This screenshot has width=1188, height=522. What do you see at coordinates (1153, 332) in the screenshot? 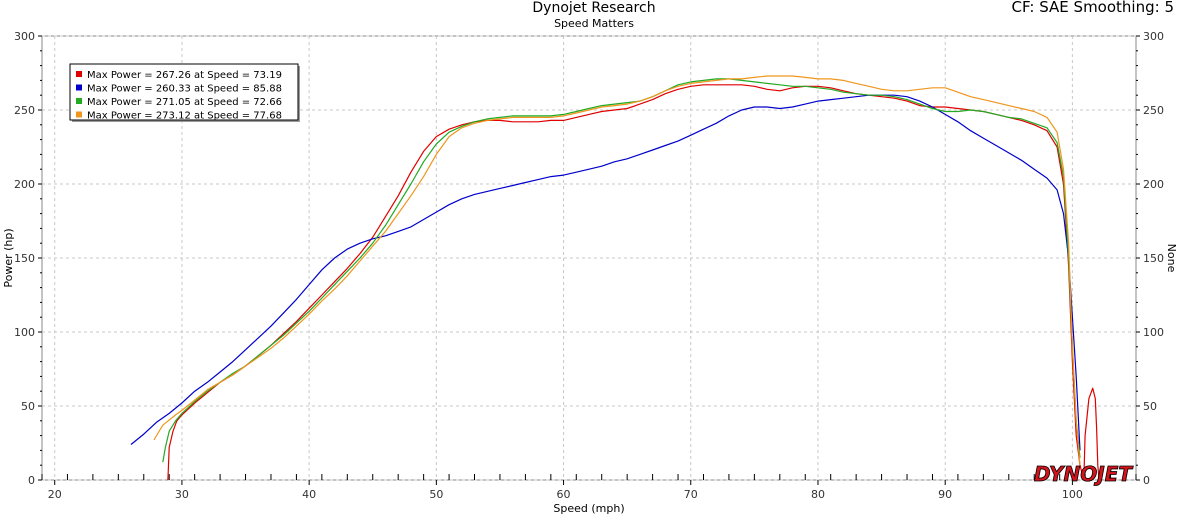
I see `y2-tick-label: 100` at bounding box center [1153, 332].